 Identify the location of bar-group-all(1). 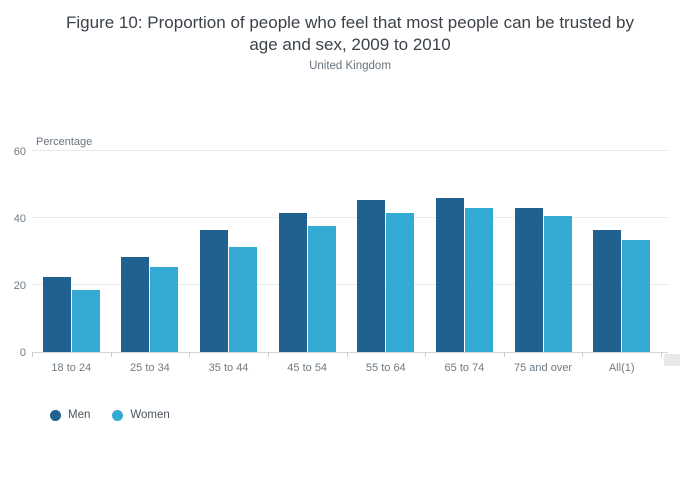
(621, 251).